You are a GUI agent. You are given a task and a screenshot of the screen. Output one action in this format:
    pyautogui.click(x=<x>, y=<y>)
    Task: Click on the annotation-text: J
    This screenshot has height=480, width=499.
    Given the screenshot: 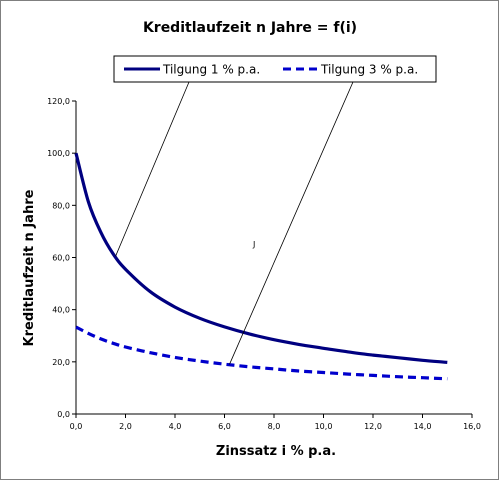 What is the action you would take?
    pyautogui.click(x=253, y=244)
    